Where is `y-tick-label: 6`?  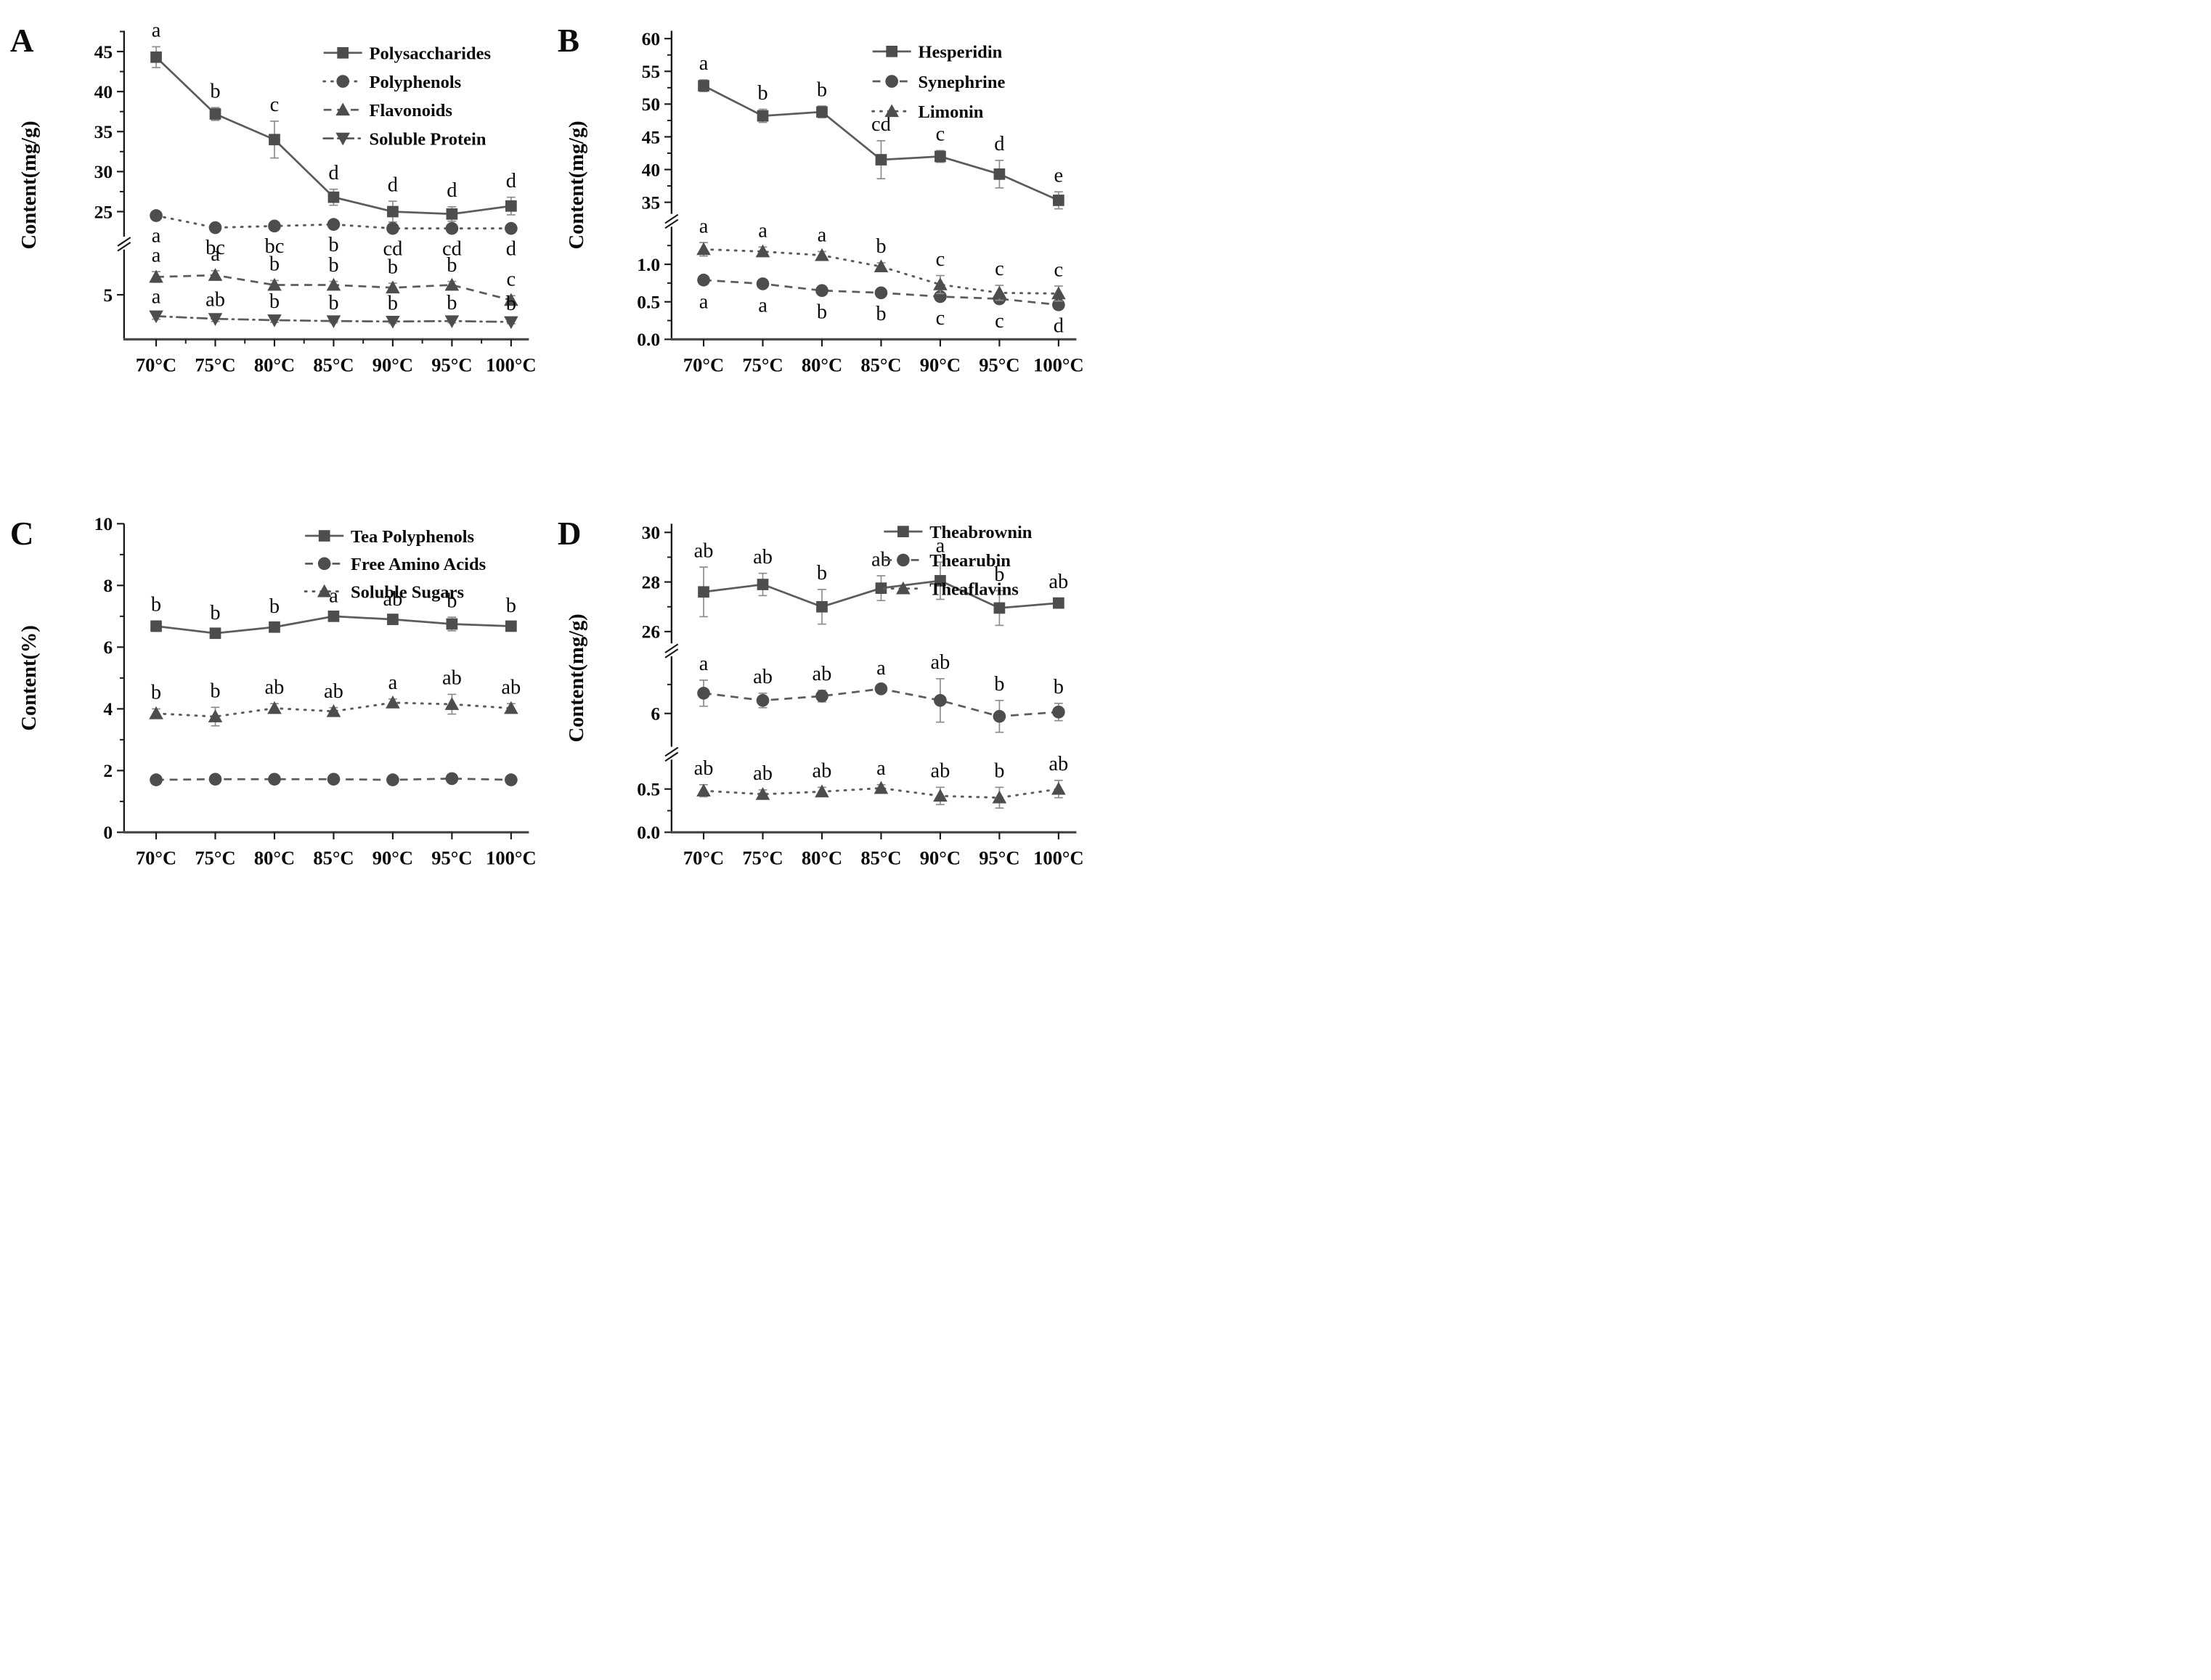
y-tick-label: 6 is located at coordinates (108, 647).